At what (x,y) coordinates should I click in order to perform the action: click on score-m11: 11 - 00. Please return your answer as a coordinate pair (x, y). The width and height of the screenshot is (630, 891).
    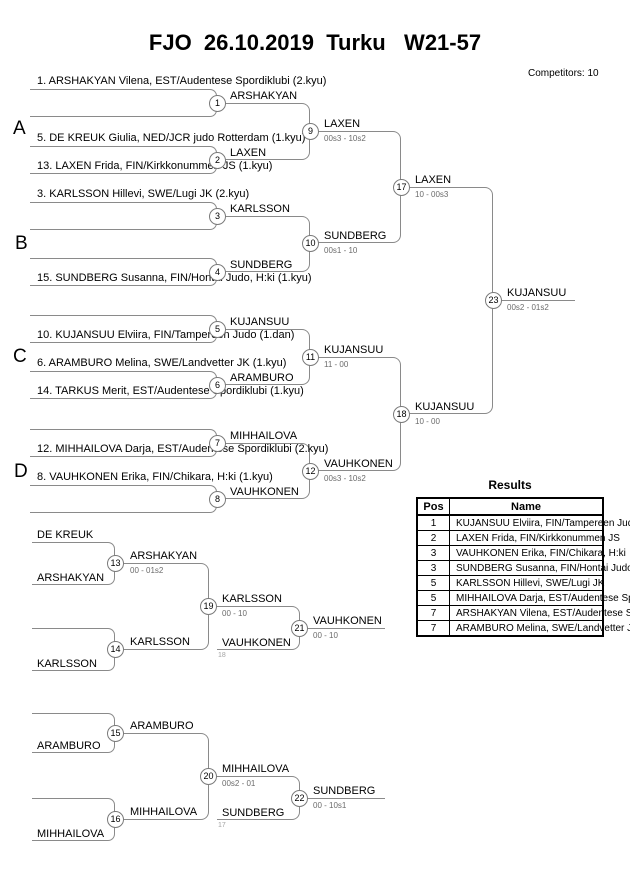
    Looking at the image, I should click on (336, 364).